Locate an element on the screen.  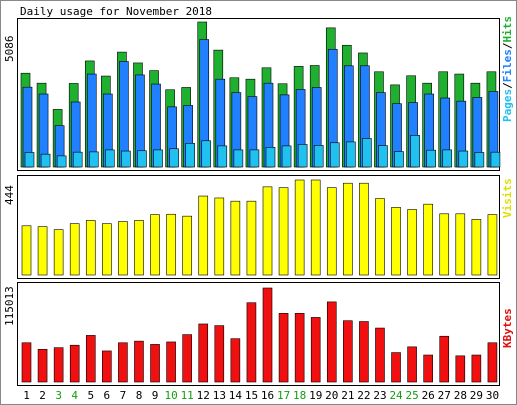
x-tick-label-8: 8 is located at coordinates (139, 395).